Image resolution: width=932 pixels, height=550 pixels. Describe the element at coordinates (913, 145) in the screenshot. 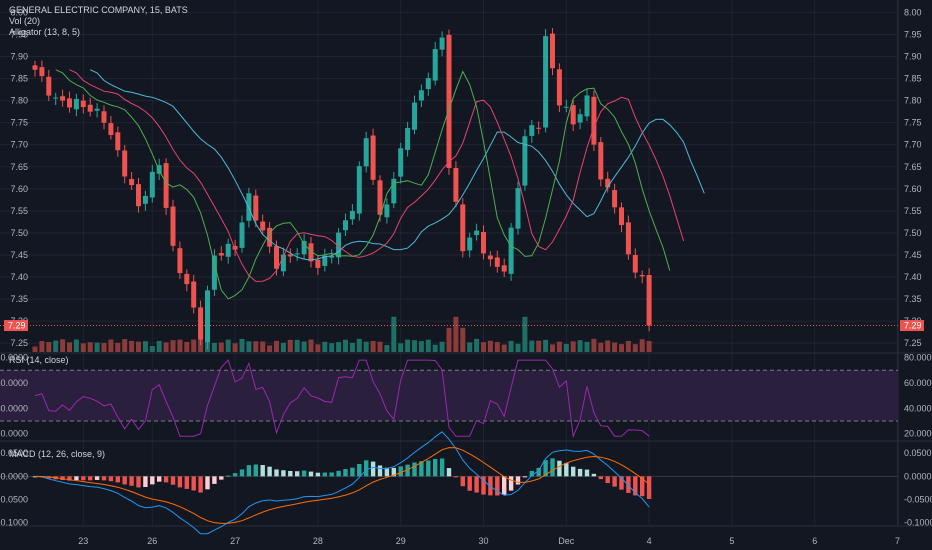

I see `price-axis-right-label: 7.70` at that location.